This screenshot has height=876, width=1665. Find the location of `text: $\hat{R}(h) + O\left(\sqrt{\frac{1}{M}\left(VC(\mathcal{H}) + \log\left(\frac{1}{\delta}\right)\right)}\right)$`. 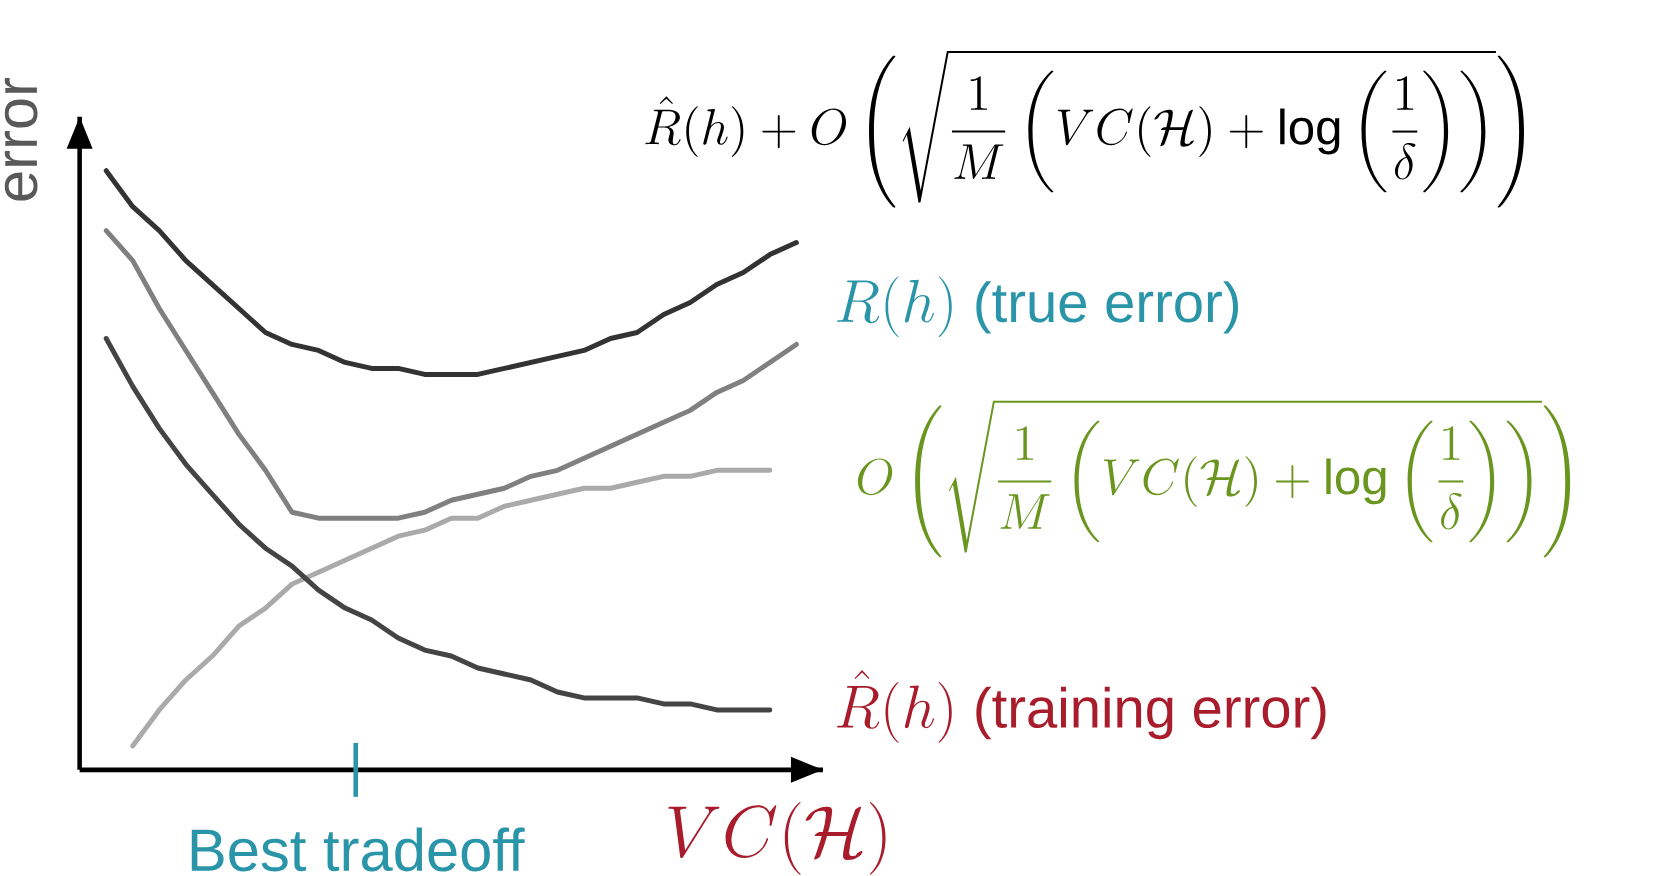

text: $\hat{R}(h) + O\left(\sqrt{\frac{1}{M}\left(VC(\mathcal{H}) + \log\left(\frac{1}{\delta}\right)\right)}\right)$ is located at coordinates (1085, 129).